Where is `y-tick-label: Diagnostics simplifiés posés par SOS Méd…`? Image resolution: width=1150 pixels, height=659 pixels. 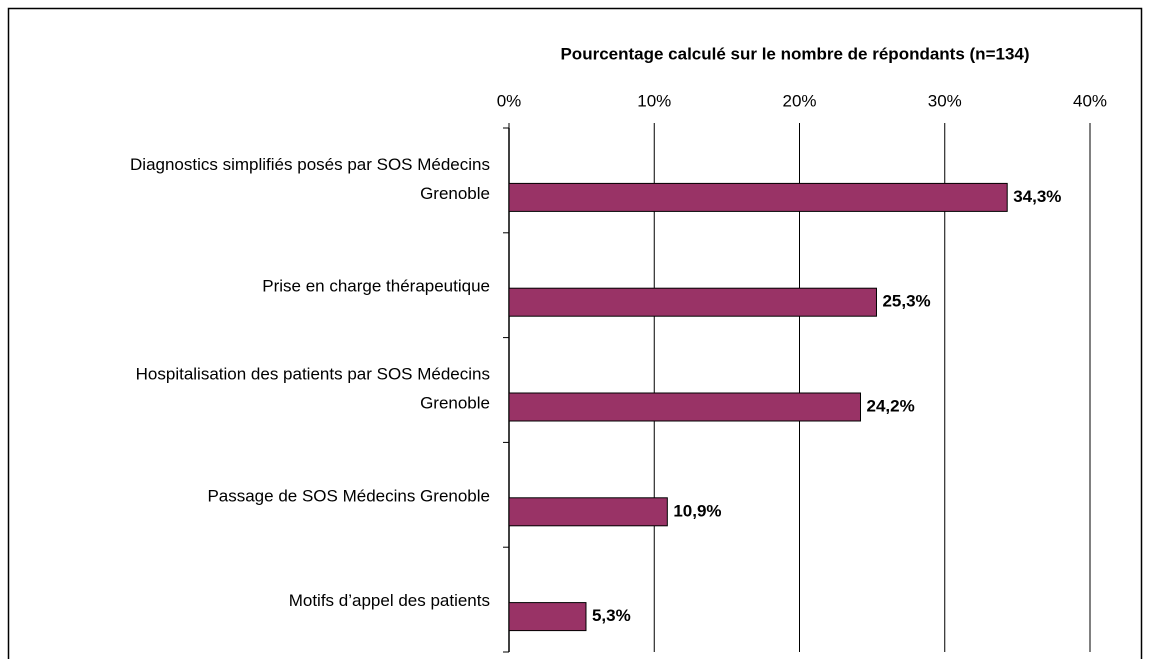
y-tick-label: Diagnostics simplifiés posés par SOS Méd… is located at coordinates (310, 179).